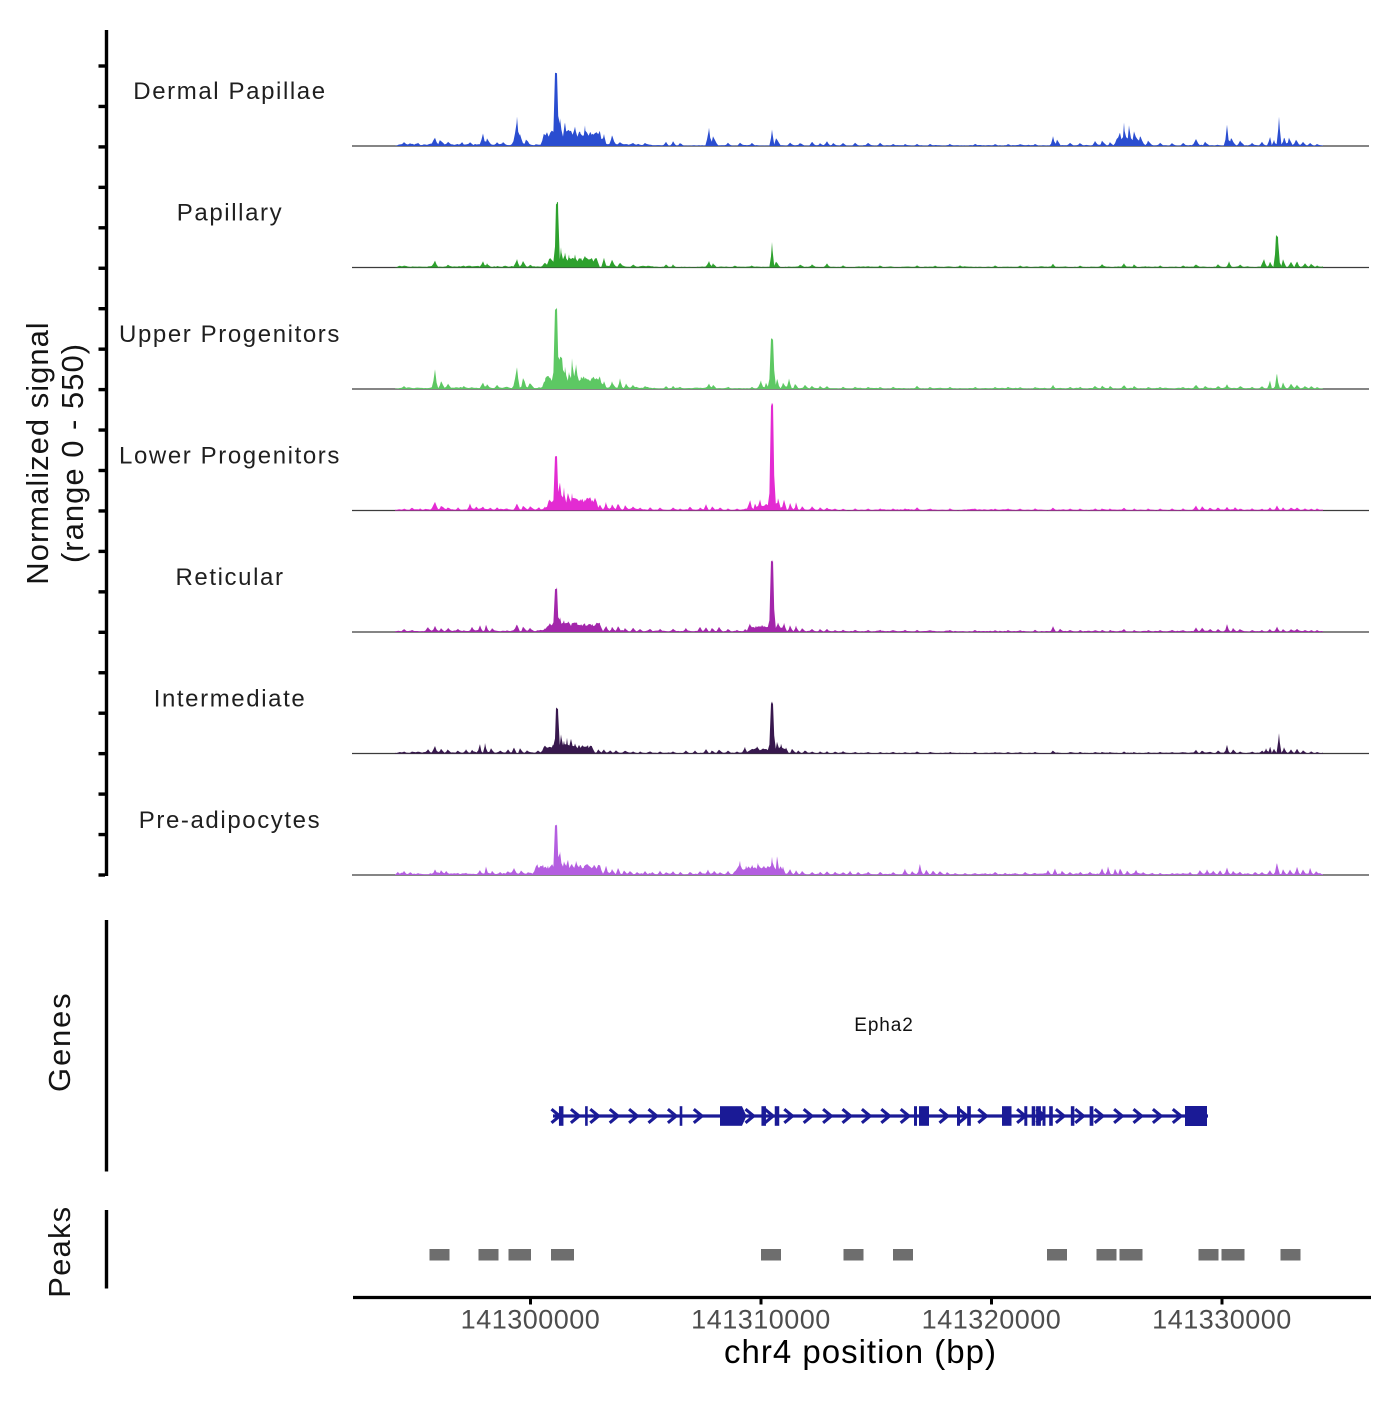 This screenshot has width=1400, height=1405. Describe the element at coordinates (1222, 1320) in the screenshot. I see `svg-text: 141330000` at that location.